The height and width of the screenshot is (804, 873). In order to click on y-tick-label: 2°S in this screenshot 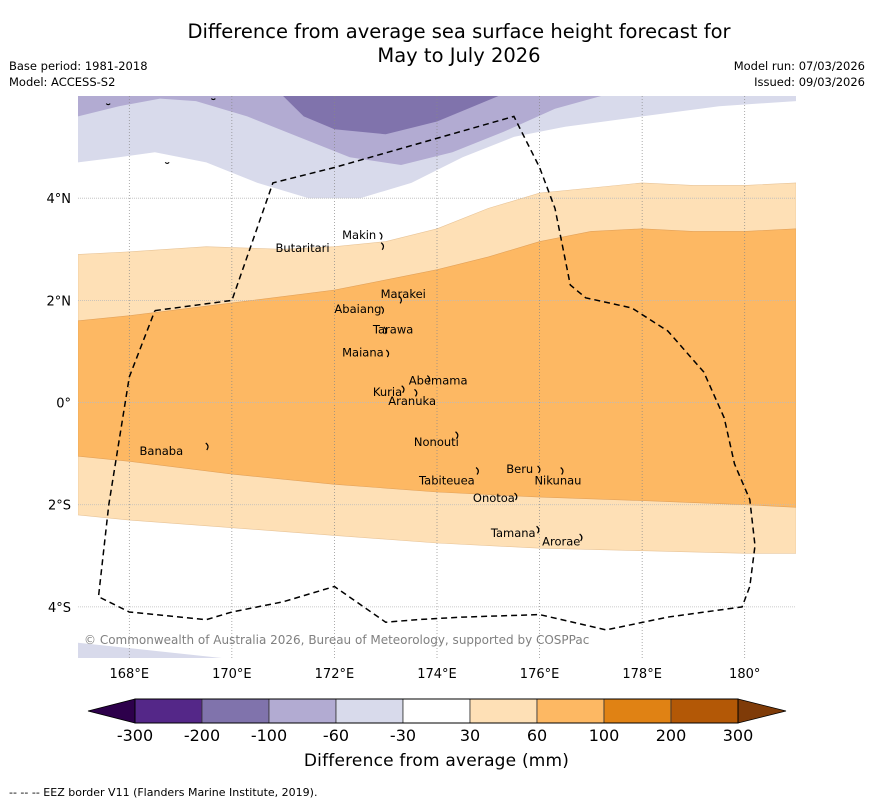, I will do `click(59, 506)`.